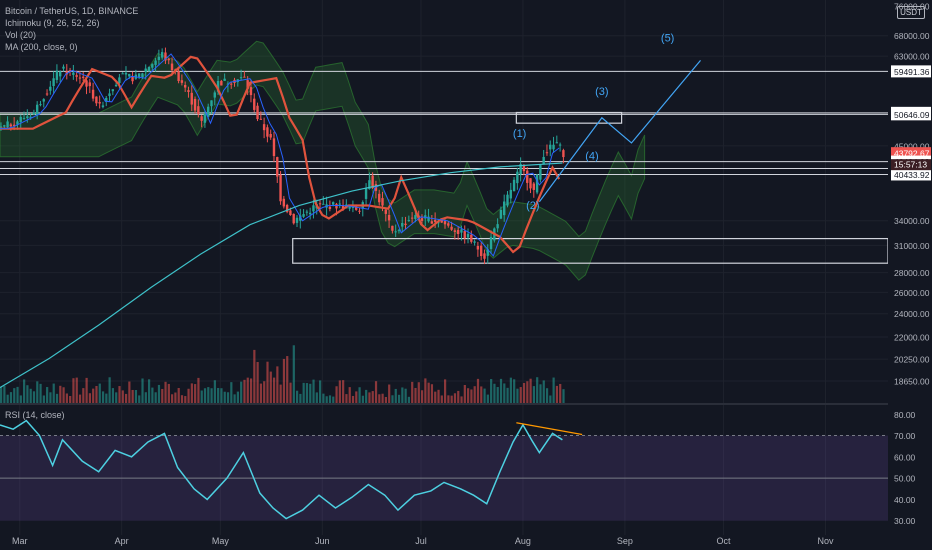  What do you see at coordinates (281, 469) in the screenshot?
I see `rsi-line` at bounding box center [281, 469].